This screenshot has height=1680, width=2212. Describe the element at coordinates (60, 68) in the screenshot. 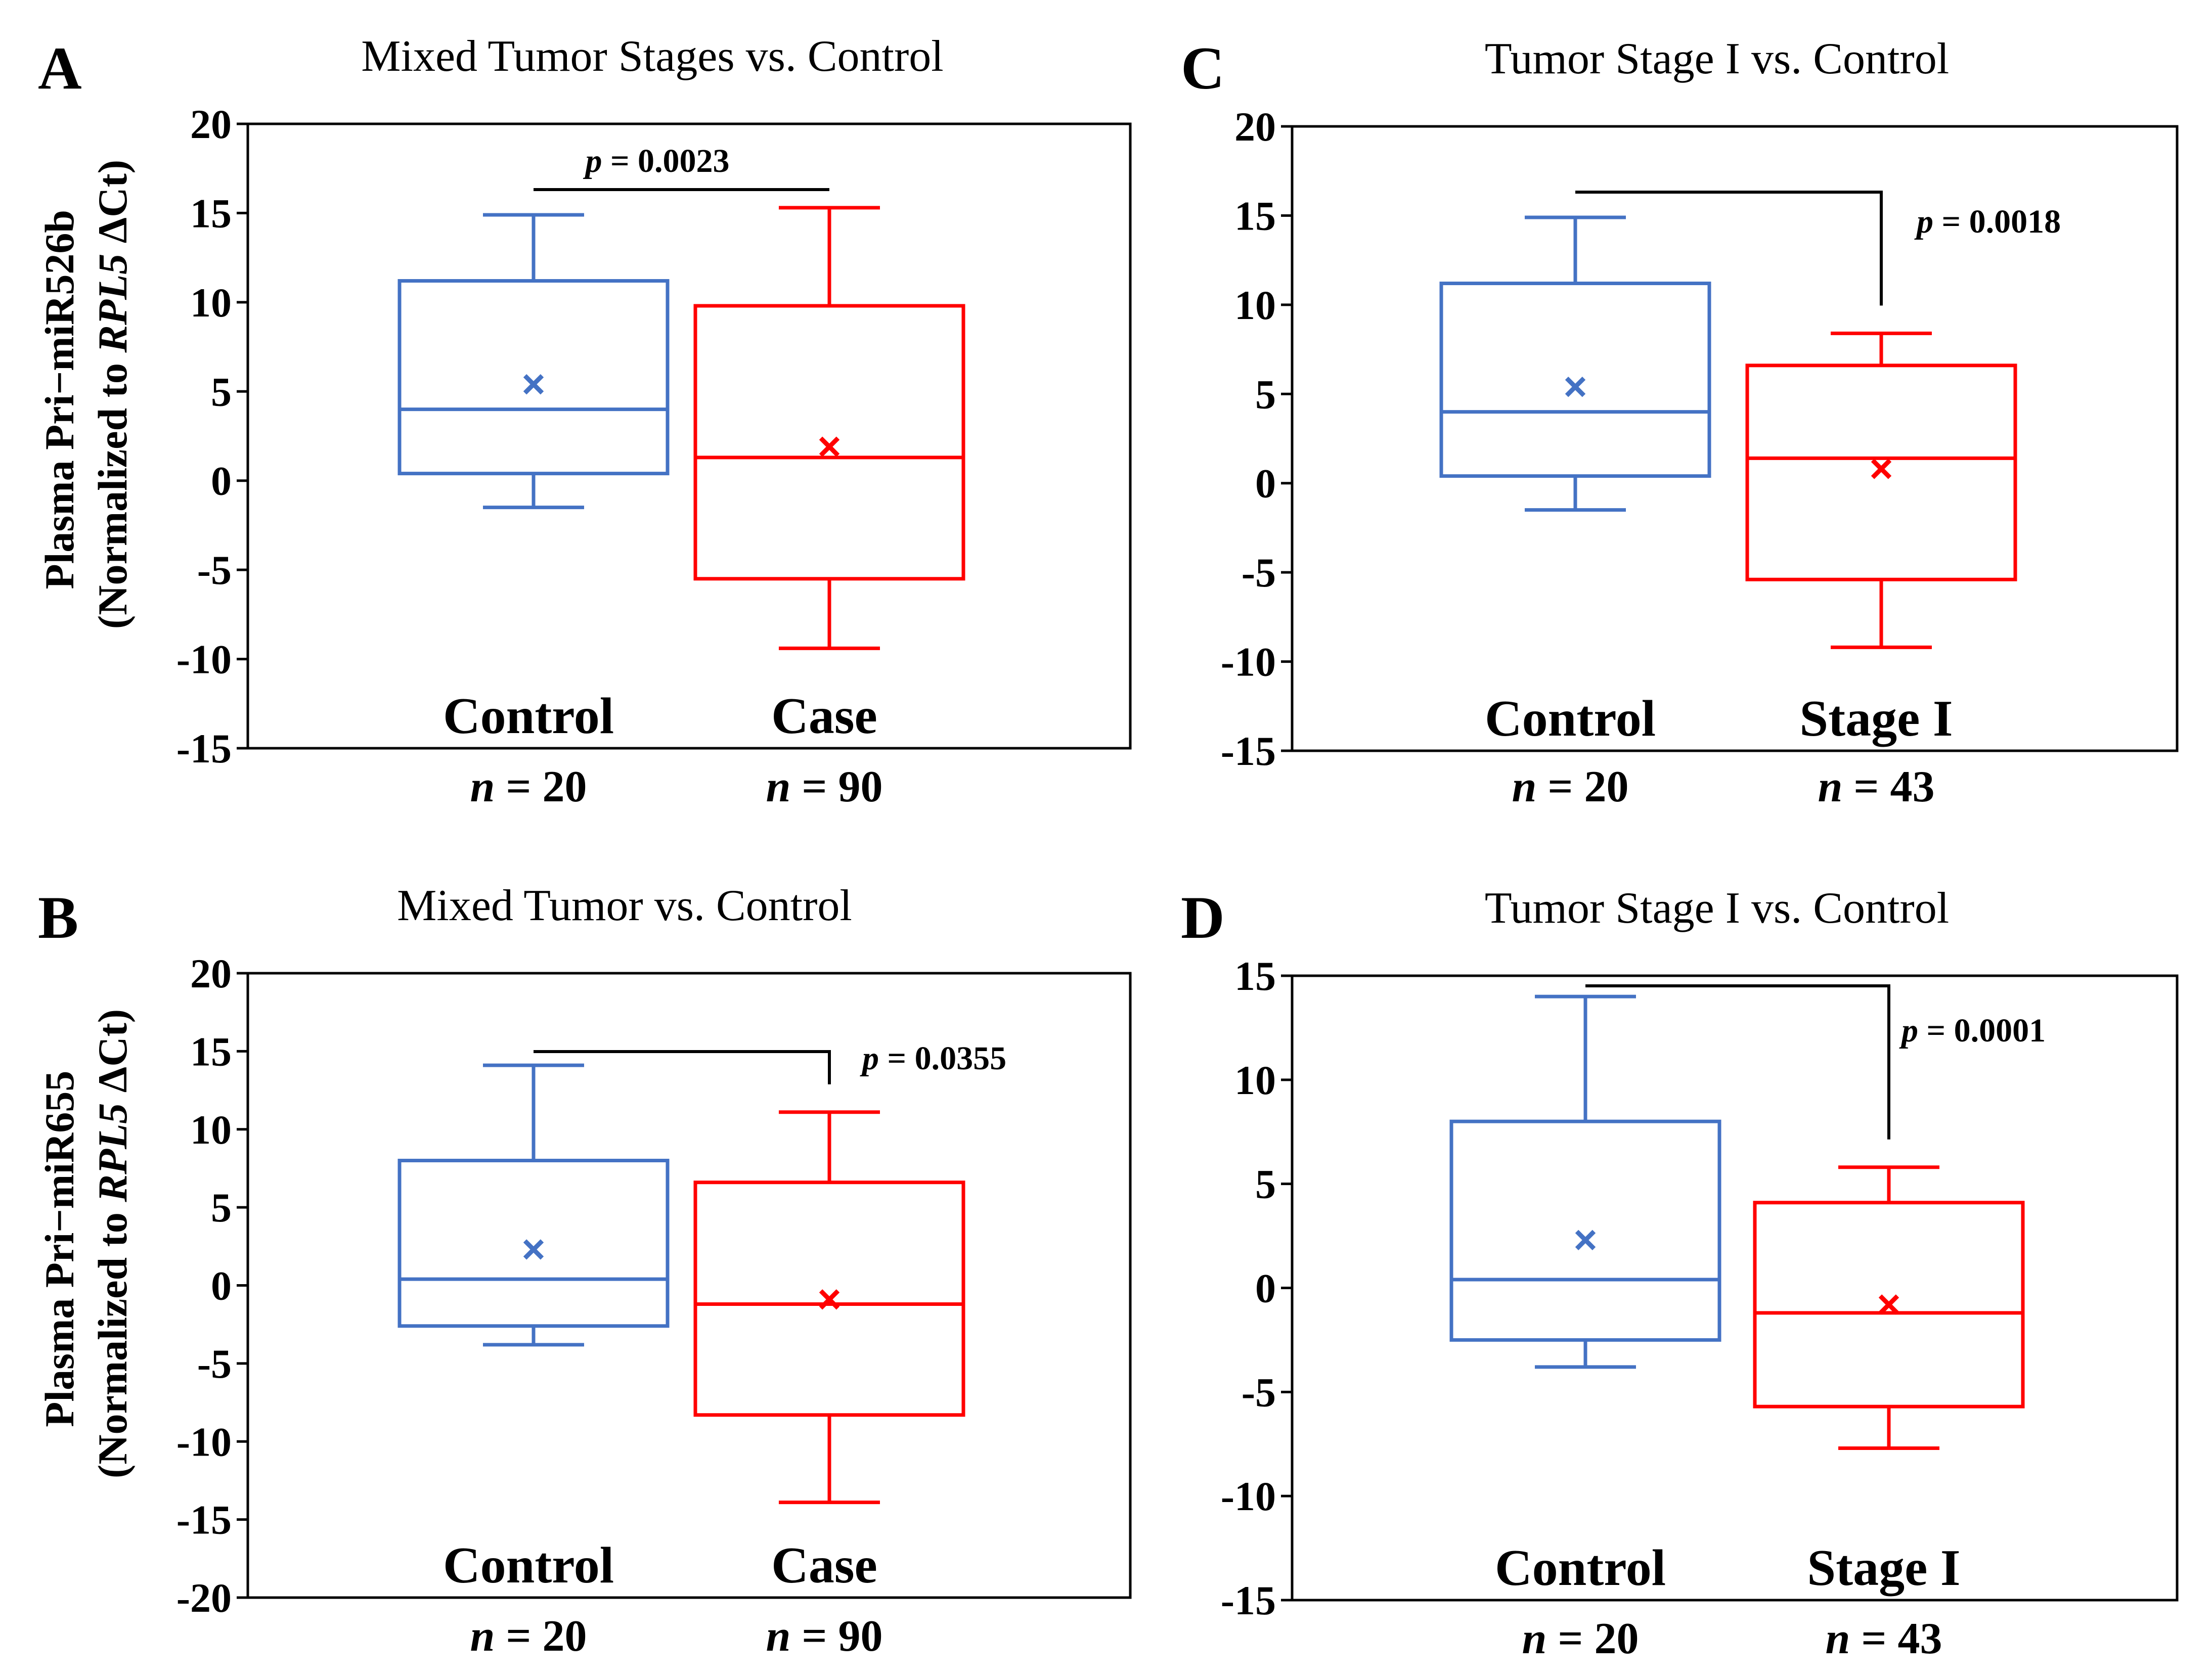

I see `panel-letter-a: A` at that location.